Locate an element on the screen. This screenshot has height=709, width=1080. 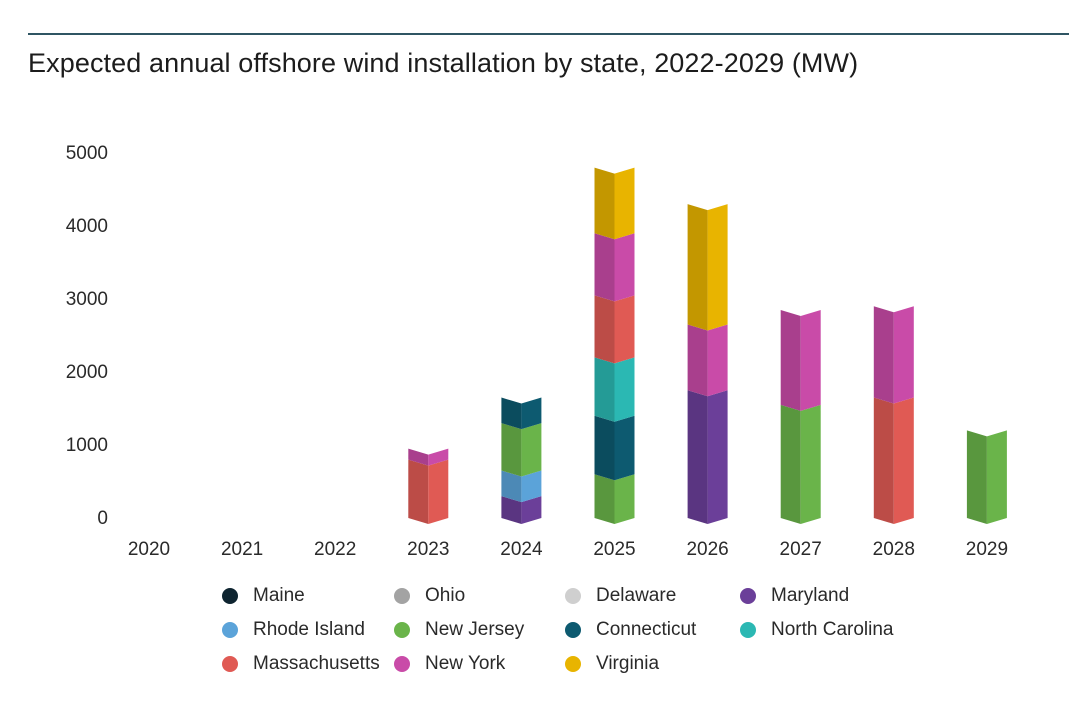
x-tick-label: 2027 is located at coordinates (801, 549).